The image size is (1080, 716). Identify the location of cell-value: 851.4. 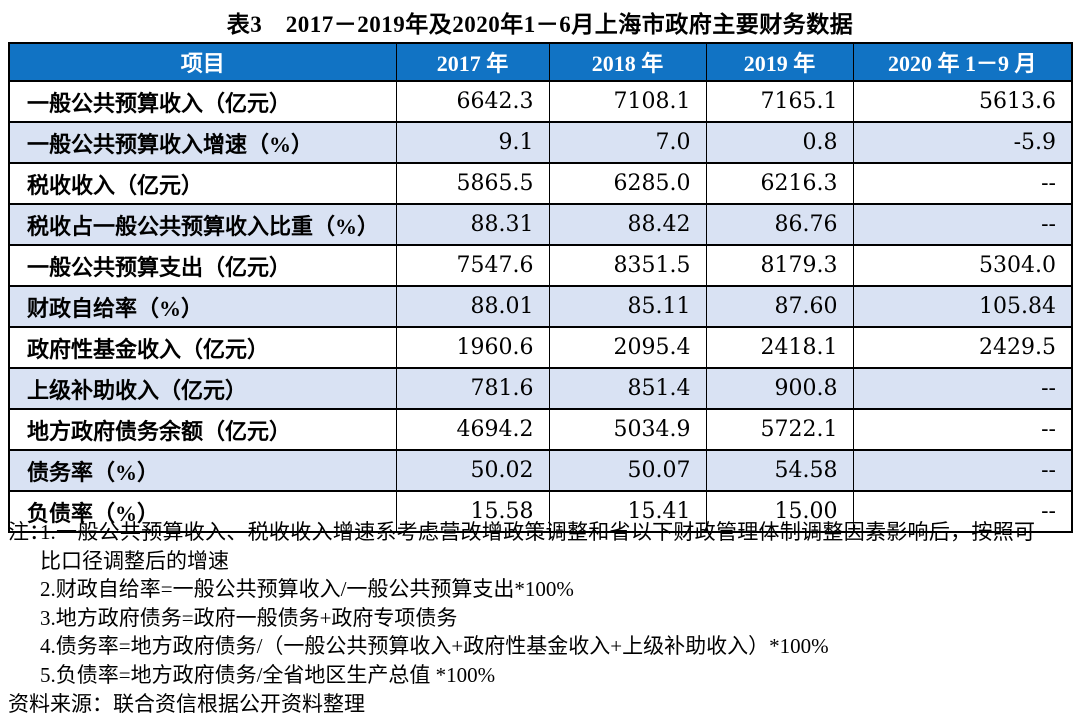
(627, 388).